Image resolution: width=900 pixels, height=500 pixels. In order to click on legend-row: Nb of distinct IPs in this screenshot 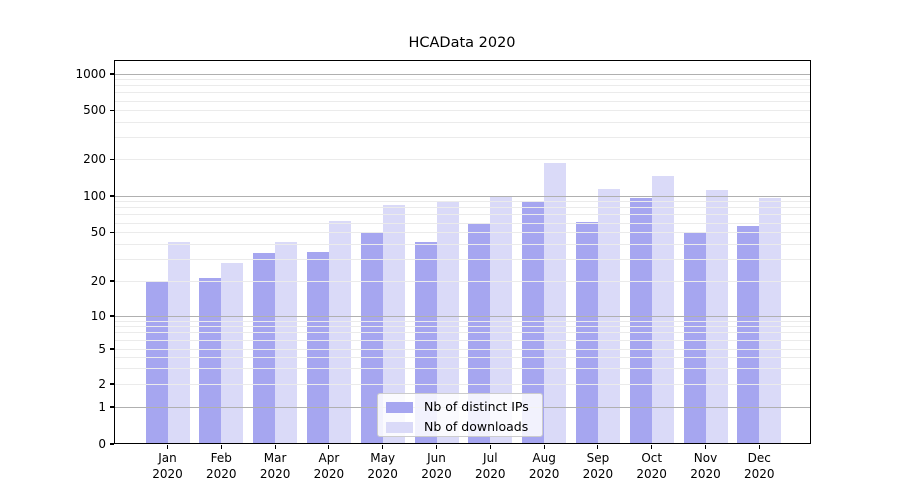, I will do `click(460, 407)`.